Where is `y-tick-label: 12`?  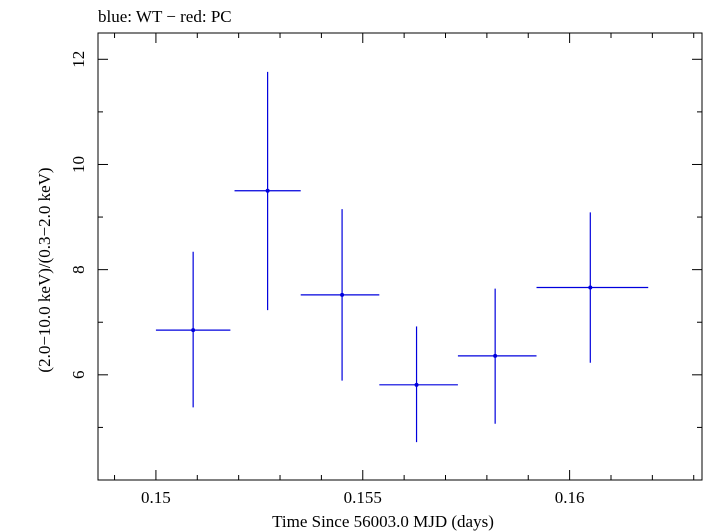
y-tick-label: 12 is located at coordinates (78, 59).